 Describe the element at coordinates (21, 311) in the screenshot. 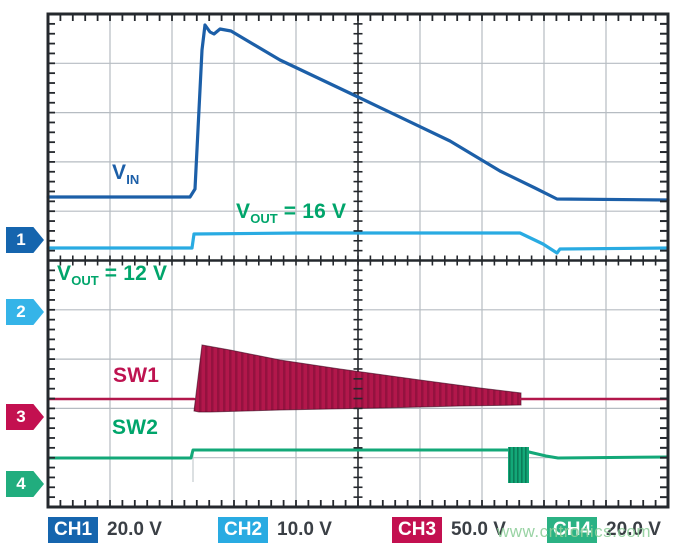

I see `channel-marker-2-number: 2` at that location.